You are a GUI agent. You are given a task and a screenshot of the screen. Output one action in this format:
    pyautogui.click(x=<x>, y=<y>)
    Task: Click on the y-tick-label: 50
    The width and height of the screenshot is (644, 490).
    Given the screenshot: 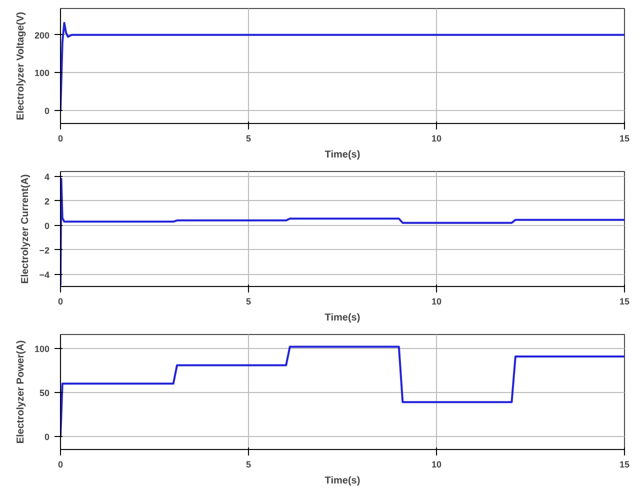 What is the action you would take?
    pyautogui.click(x=44, y=393)
    